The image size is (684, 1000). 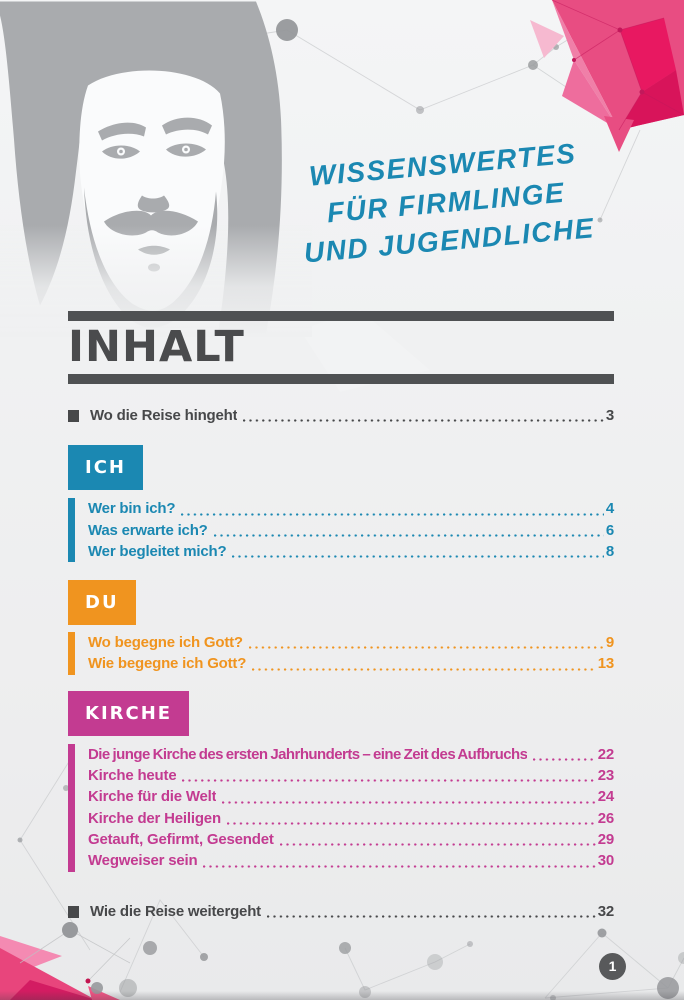 What do you see at coordinates (157, 551) in the screenshot?
I see `toc-item-label: Wer begleitet mich?` at bounding box center [157, 551].